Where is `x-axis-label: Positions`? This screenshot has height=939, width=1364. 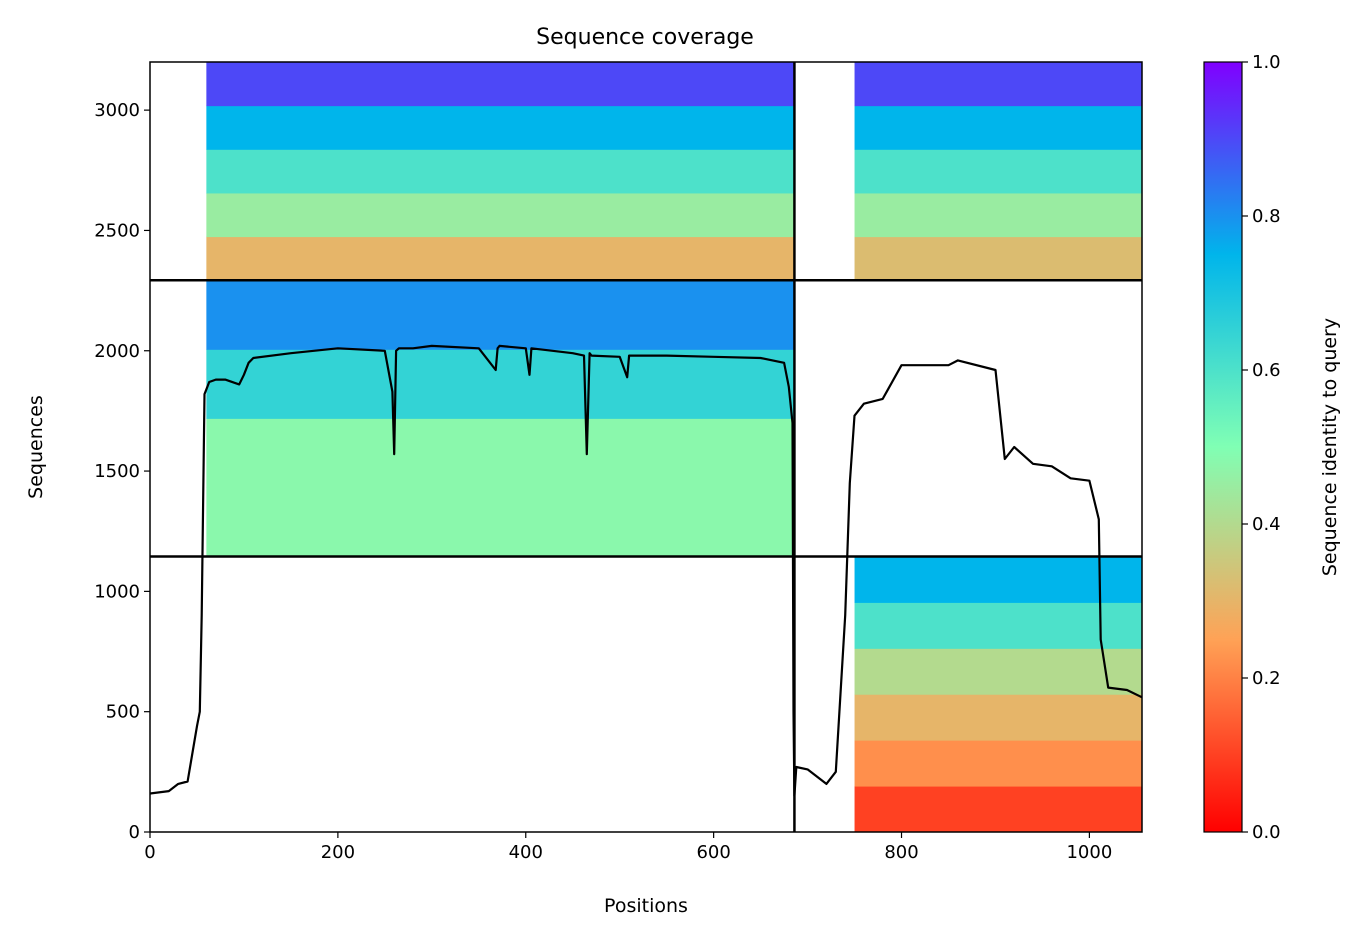
x-axis-label: Positions is located at coordinates (646, 906).